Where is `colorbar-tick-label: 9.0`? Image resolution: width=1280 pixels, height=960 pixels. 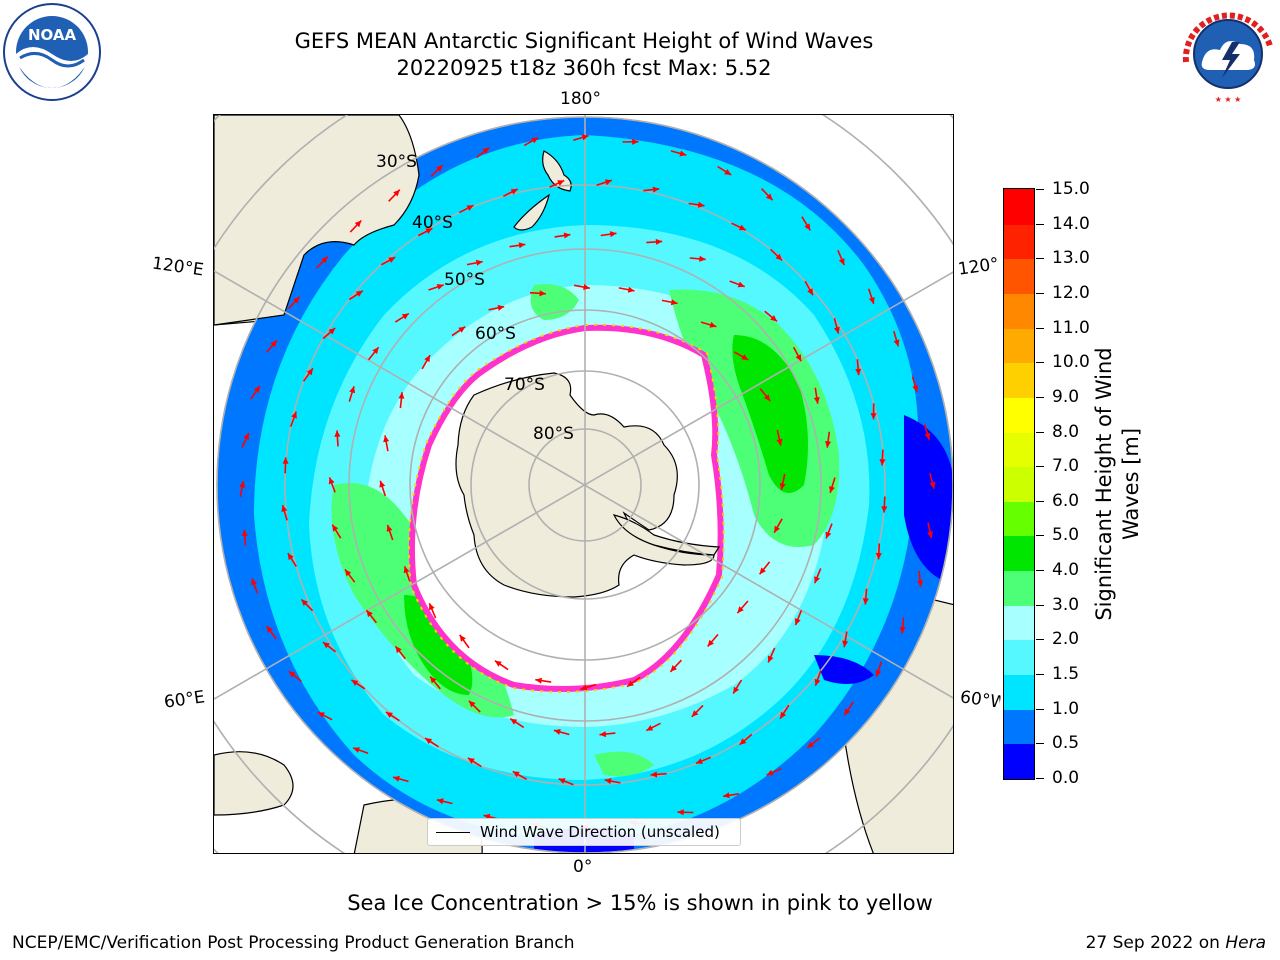
colorbar-tick-label: 9.0 is located at coordinates (1066, 396).